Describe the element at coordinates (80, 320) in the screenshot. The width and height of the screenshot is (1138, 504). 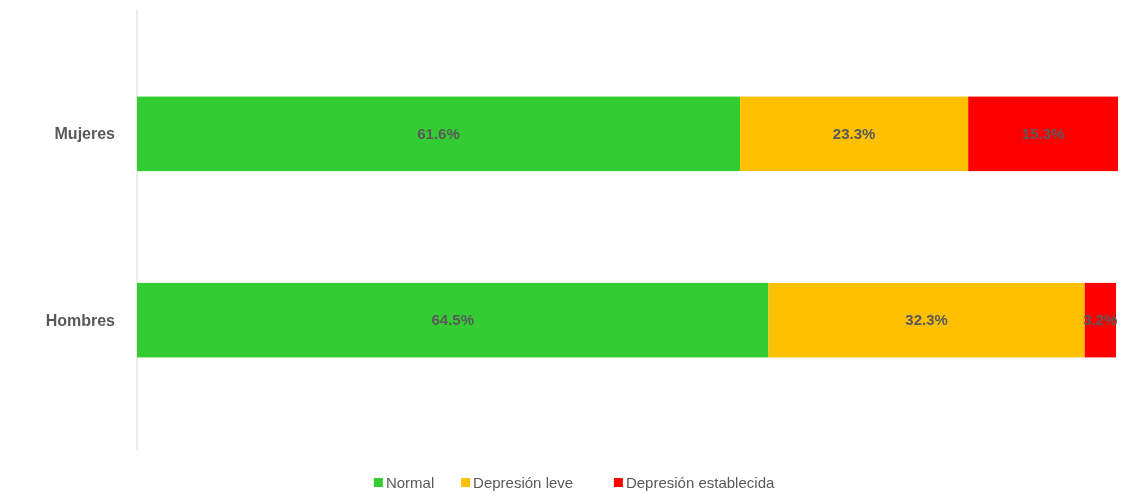
I see `y-tick-label: Hombres` at that location.